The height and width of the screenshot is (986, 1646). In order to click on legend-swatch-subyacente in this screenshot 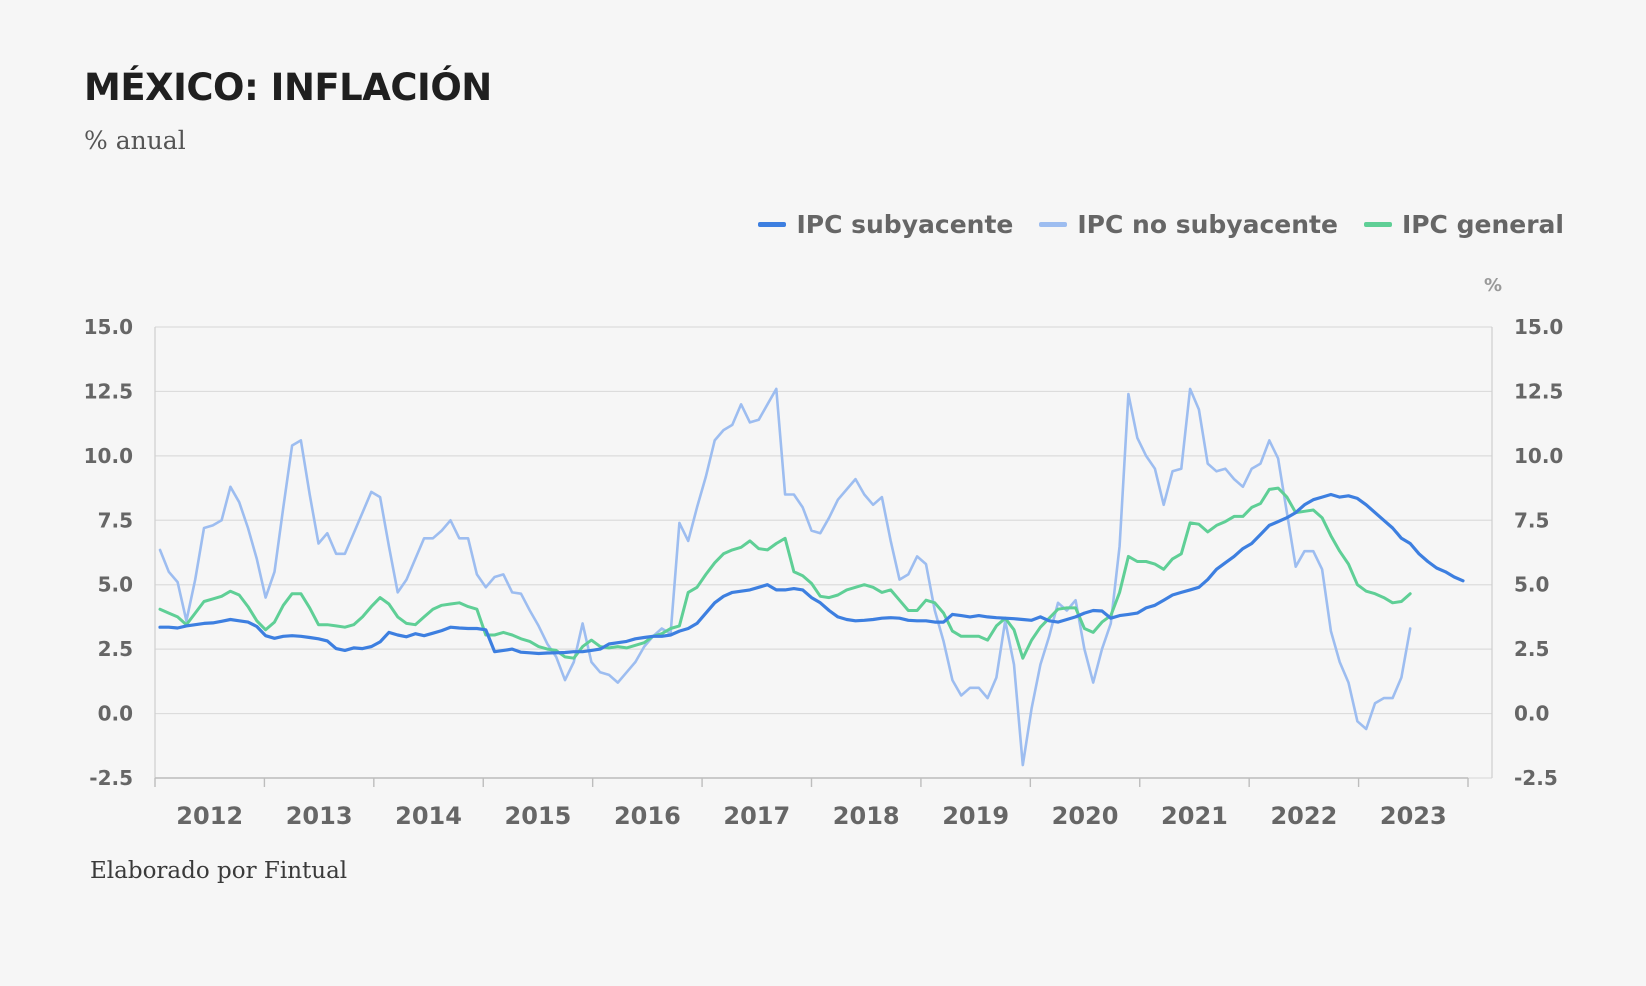, I will do `click(772, 224)`.